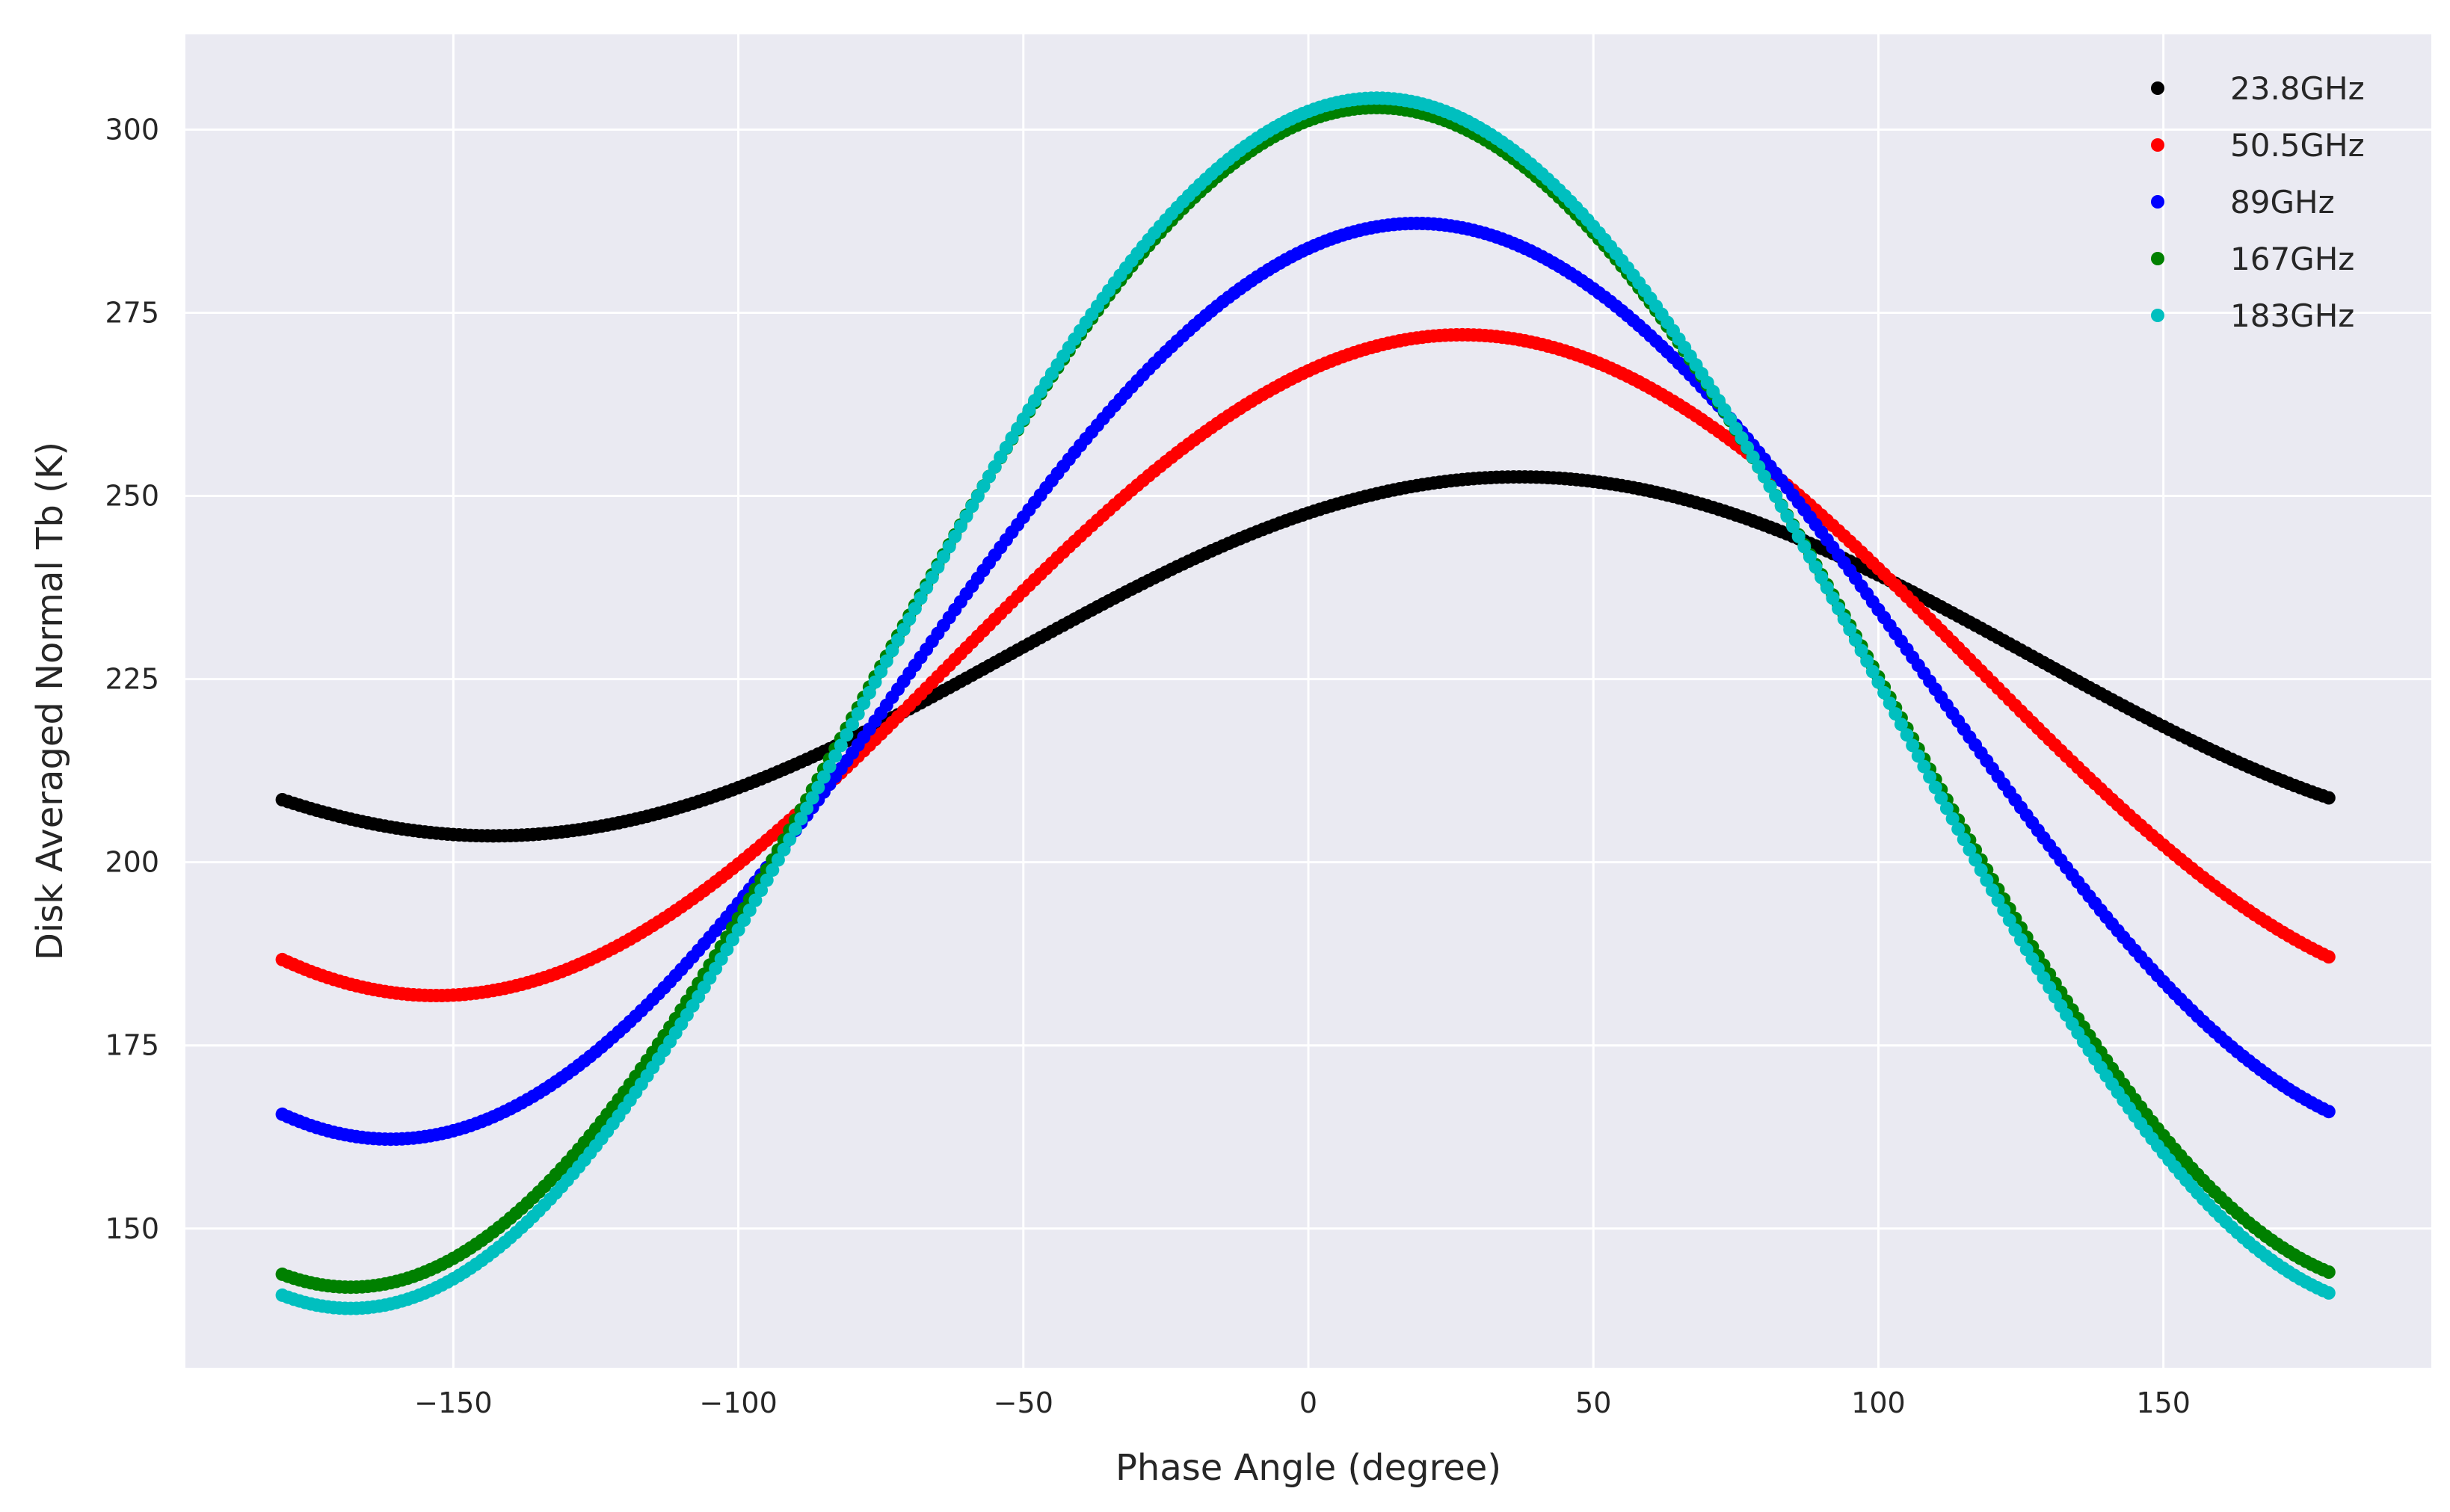 The width and height of the screenshot is (2450, 1512). I want to click on legend: 23.8GHz 50.5GHz 89GHz 167GHz 183GHz, so click(2258, 202).